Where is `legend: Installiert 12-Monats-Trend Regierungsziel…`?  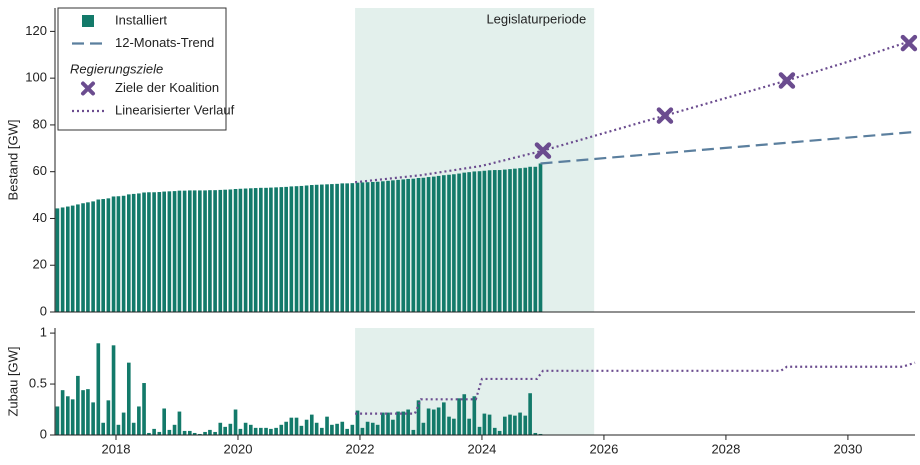
legend: Installiert 12-Monats-Trend Regierungsziel… is located at coordinates (146, 69).